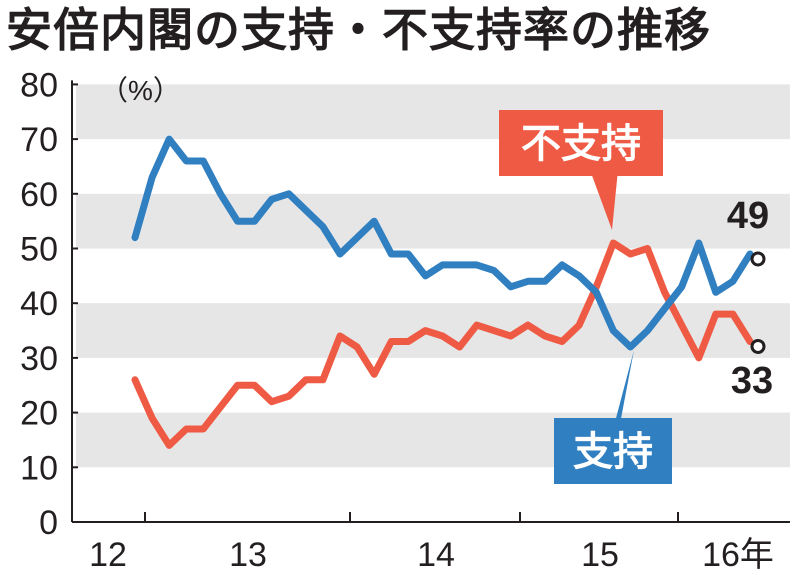 Image resolution: width=800 pixels, height=575 pixels. What do you see at coordinates (752, 381) in the screenshot?
I see `nonsupport-end-value: 33` at bounding box center [752, 381].